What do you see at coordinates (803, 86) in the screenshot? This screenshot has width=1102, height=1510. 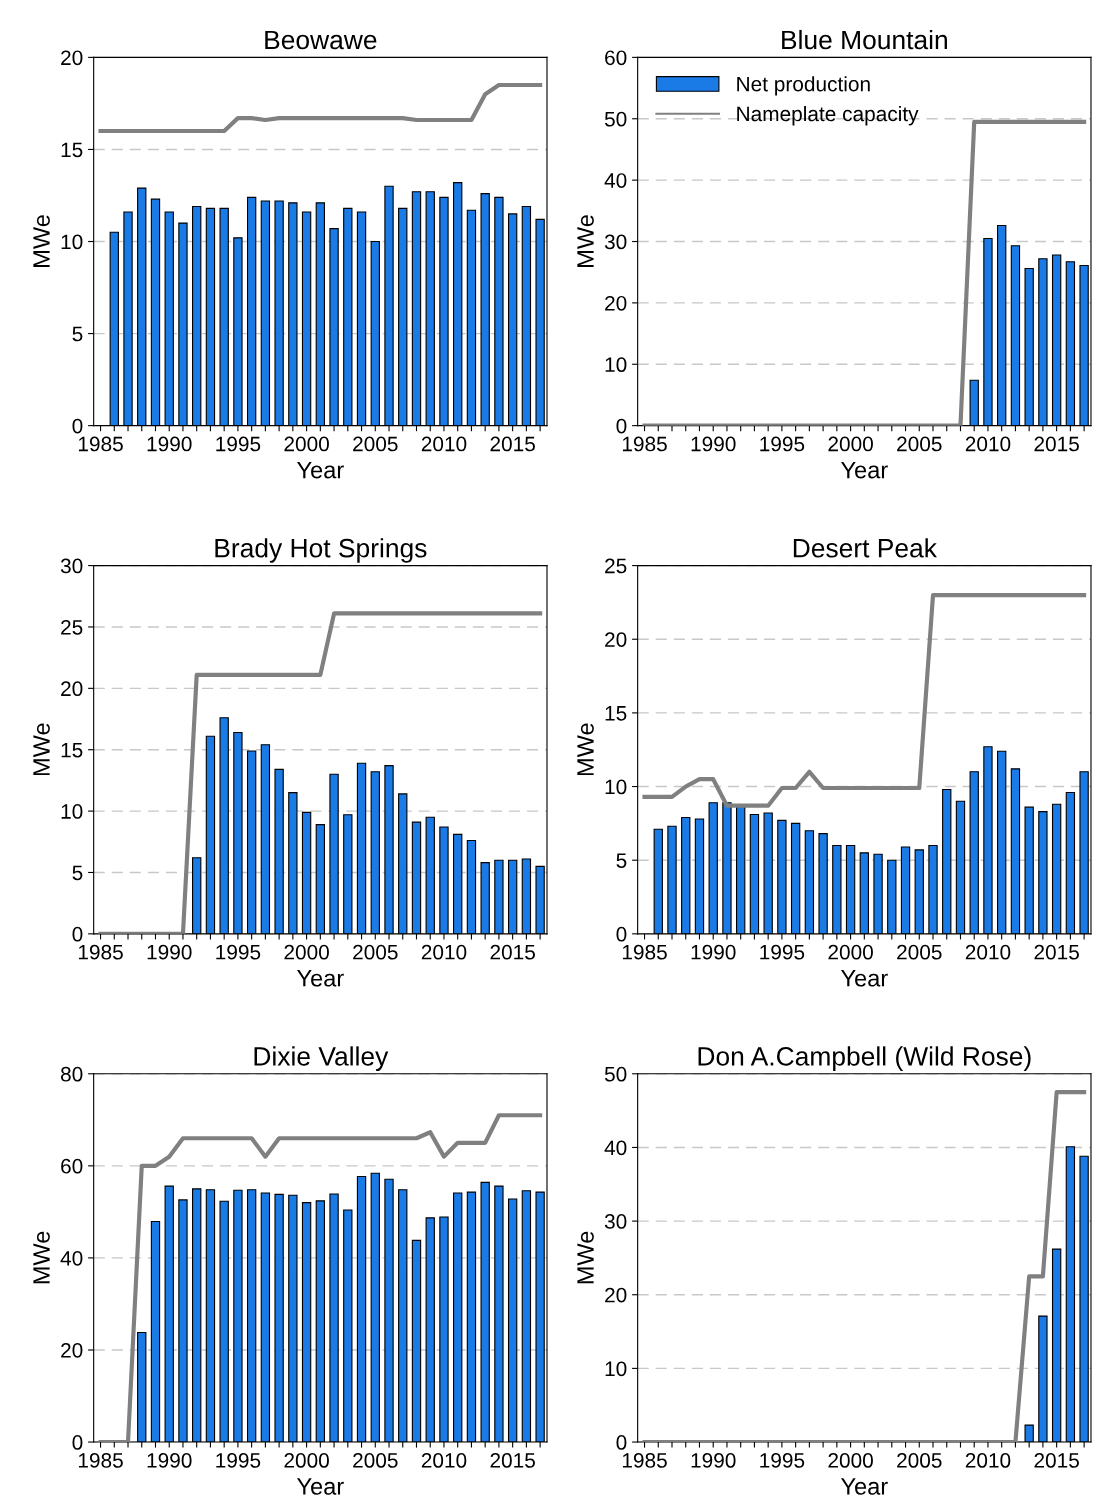 I see `legend-label: Net production` at bounding box center [803, 86].